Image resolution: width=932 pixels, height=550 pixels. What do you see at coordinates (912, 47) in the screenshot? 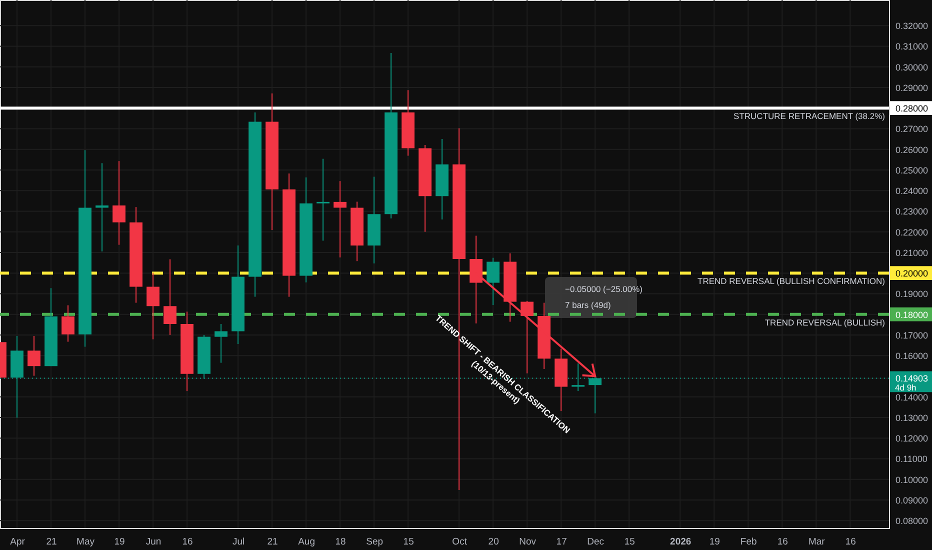
I see `y-tick-label: 0.31000` at bounding box center [912, 47].